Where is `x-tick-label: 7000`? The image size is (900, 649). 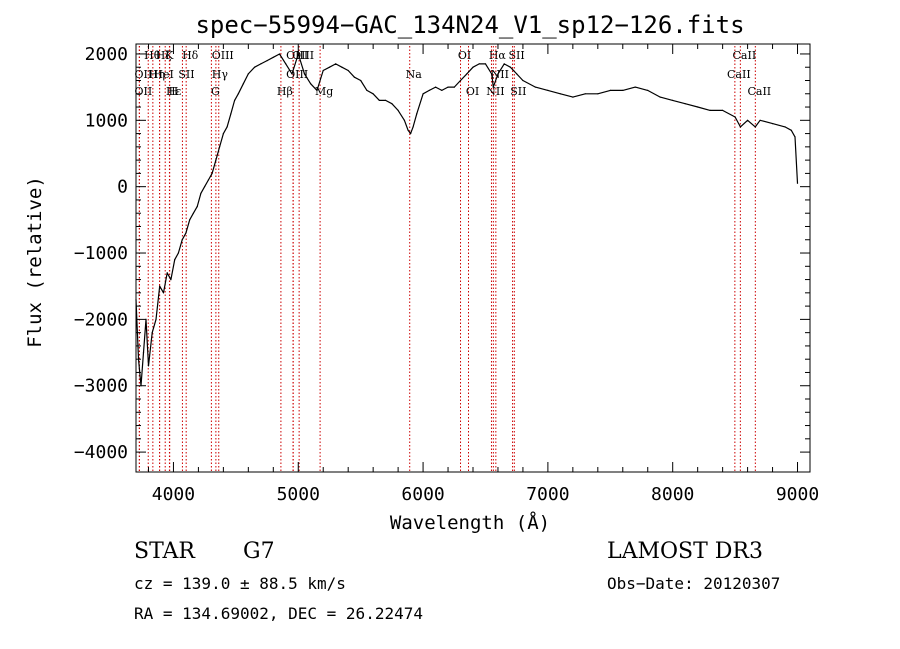
x-tick-label: 7000 is located at coordinates (547, 494).